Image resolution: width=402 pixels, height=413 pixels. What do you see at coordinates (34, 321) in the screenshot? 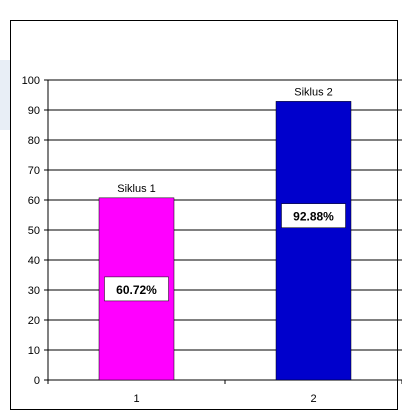
I see `y-tick-label-2: 20` at bounding box center [34, 321].